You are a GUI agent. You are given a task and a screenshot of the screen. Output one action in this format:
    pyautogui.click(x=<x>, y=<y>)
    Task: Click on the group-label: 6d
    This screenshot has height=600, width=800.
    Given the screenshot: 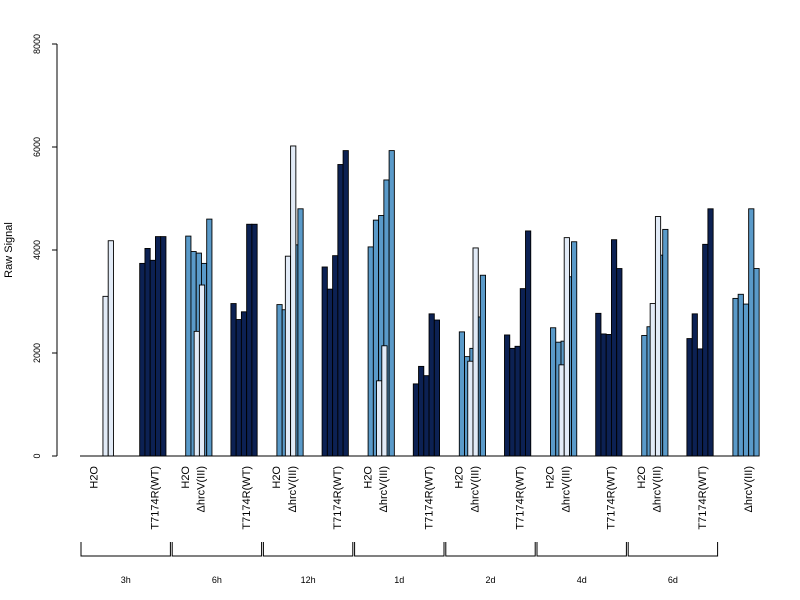 What is the action you would take?
    pyautogui.click(x=673, y=580)
    